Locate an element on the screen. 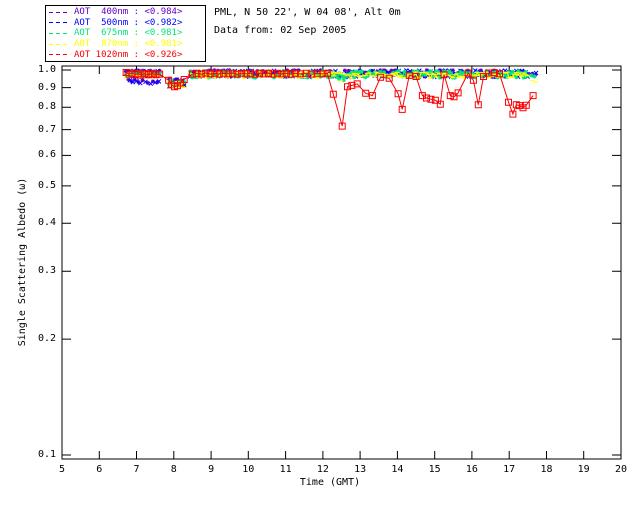 The image size is (640, 512). x-tick-label-12: 12 is located at coordinates (322, 469).